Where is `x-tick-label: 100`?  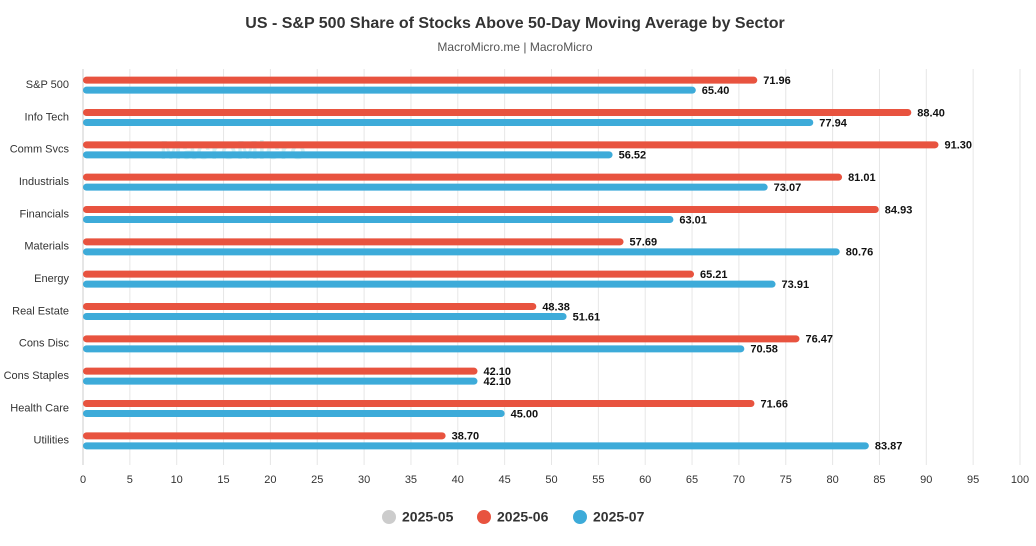
x-tick-label: 100 is located at coordinates (1020, 480).